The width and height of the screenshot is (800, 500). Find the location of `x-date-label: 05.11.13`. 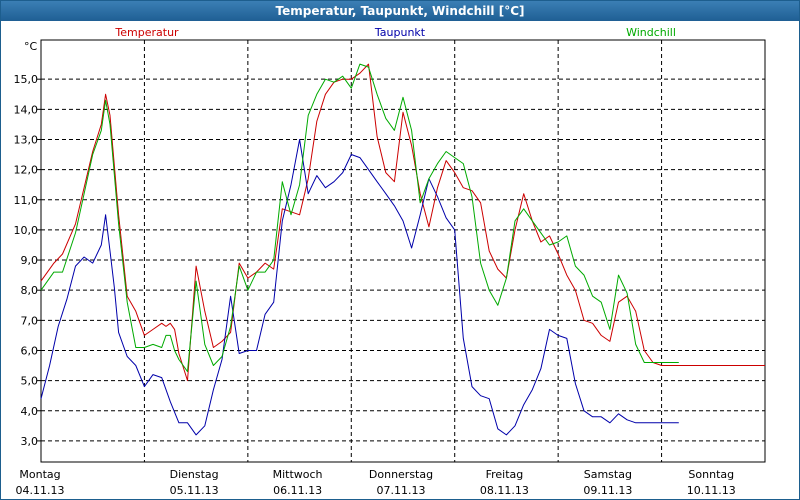

x-date-label: 05.11.13 is located at coordinates (194, 490).